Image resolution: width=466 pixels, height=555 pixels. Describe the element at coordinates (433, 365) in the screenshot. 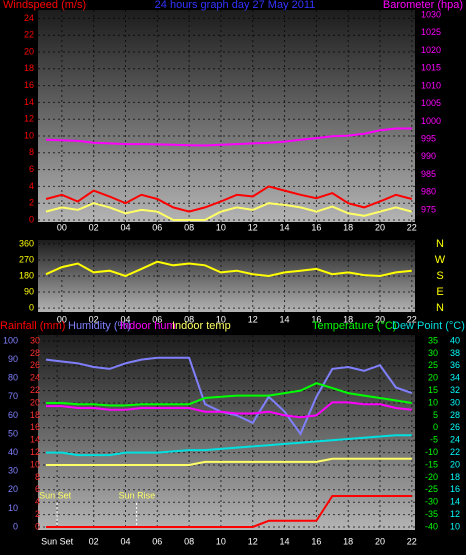

I see `y-tick-label: 25` at that location.